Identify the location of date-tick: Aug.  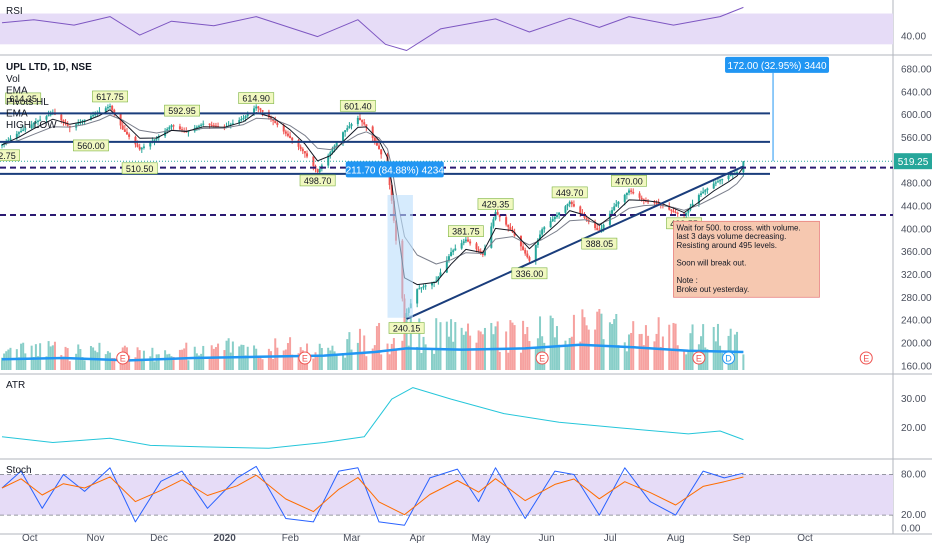
(676, 538).